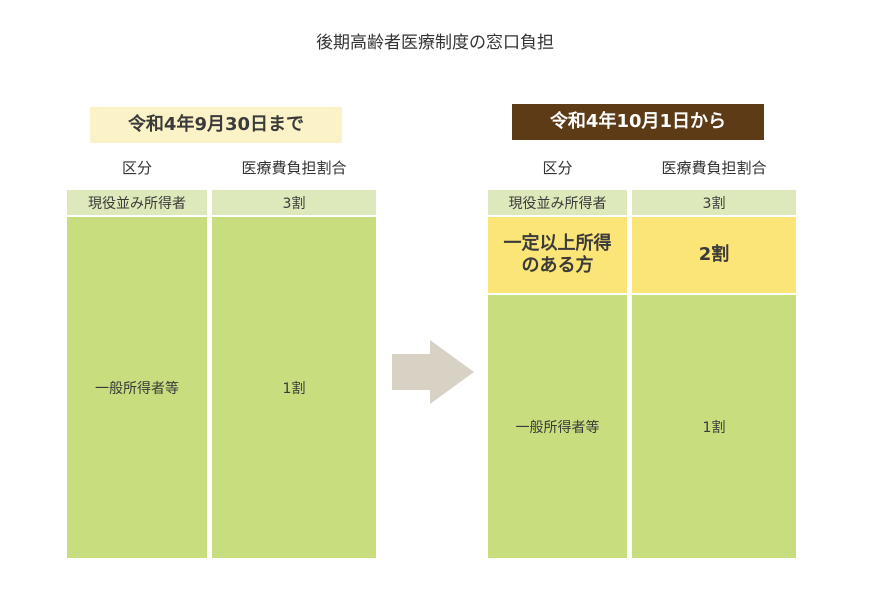 The height and width of the screenshot is (591, 870). What do you see at coordinates (557, 202) in the screenshot?
I see `after-row-active-income-category: 現役並み所得者` at bounding box center [557, 202].